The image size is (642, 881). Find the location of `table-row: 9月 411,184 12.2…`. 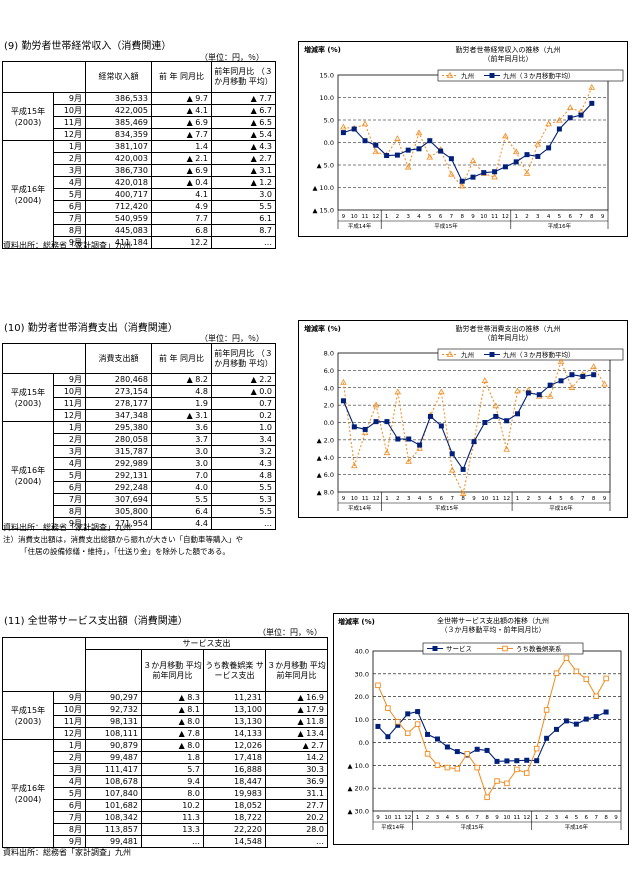

table-row: 9月 411,184 12.2… is located at coordinates (139, 242).